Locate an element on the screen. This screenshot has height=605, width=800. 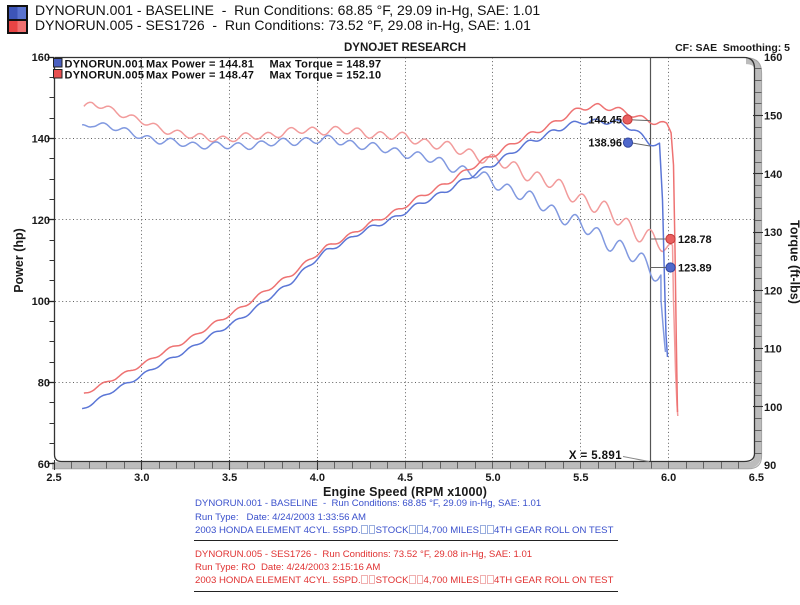
svg-text: 5.5 is located at coordinates (580, 478).